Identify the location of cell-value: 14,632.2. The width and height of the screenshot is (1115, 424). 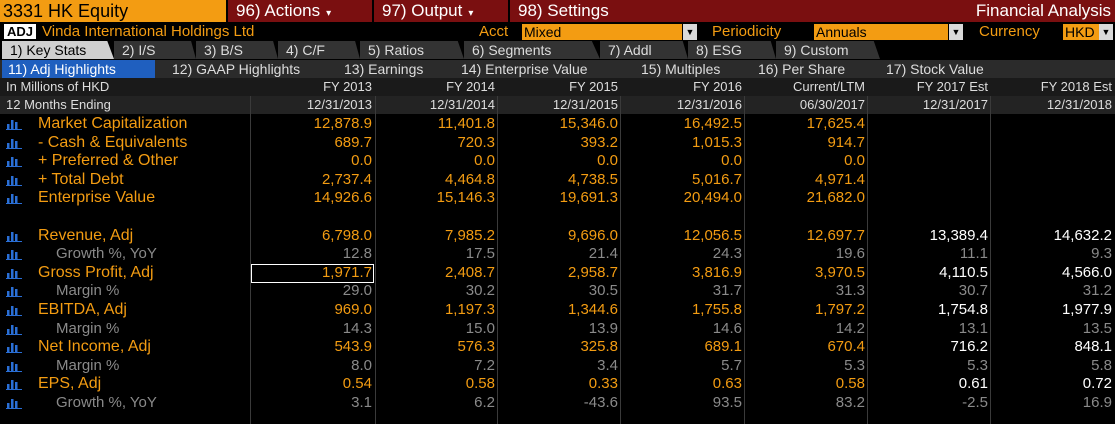
(1082, 235).